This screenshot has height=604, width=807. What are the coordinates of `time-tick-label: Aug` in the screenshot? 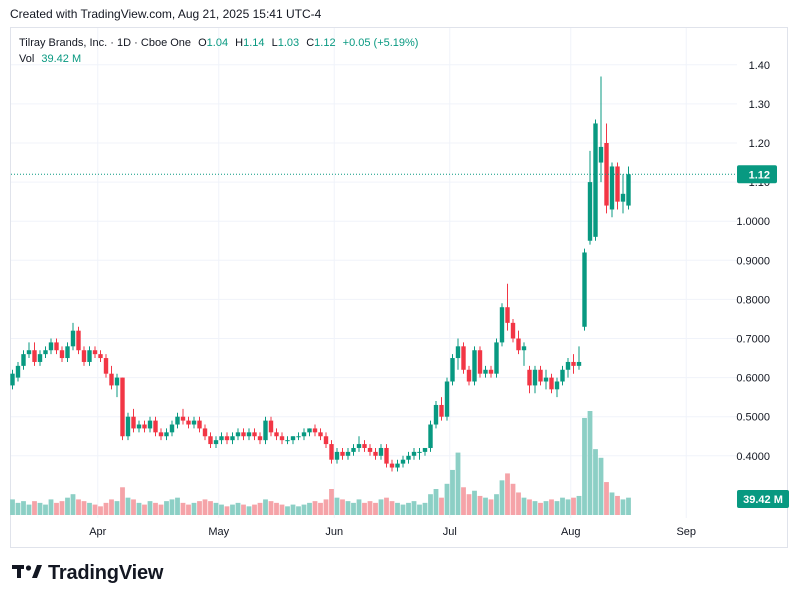 It's located at (571, 532).